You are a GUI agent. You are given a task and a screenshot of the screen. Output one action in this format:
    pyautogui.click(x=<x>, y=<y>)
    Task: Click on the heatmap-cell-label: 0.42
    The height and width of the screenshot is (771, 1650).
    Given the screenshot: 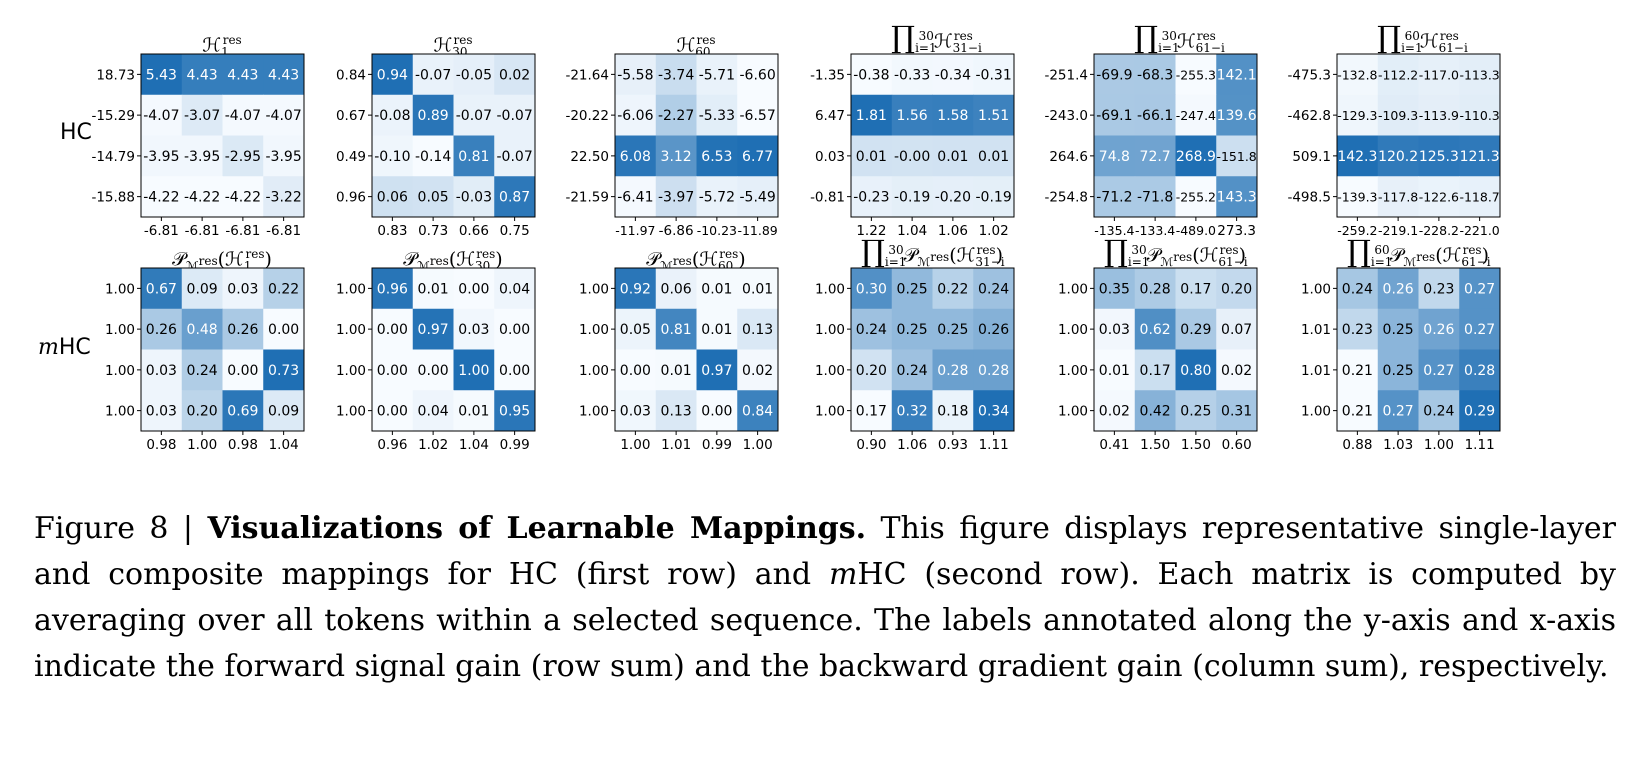 What is the action you would take?
    pyautogui.click(x=1155, y=412)
    